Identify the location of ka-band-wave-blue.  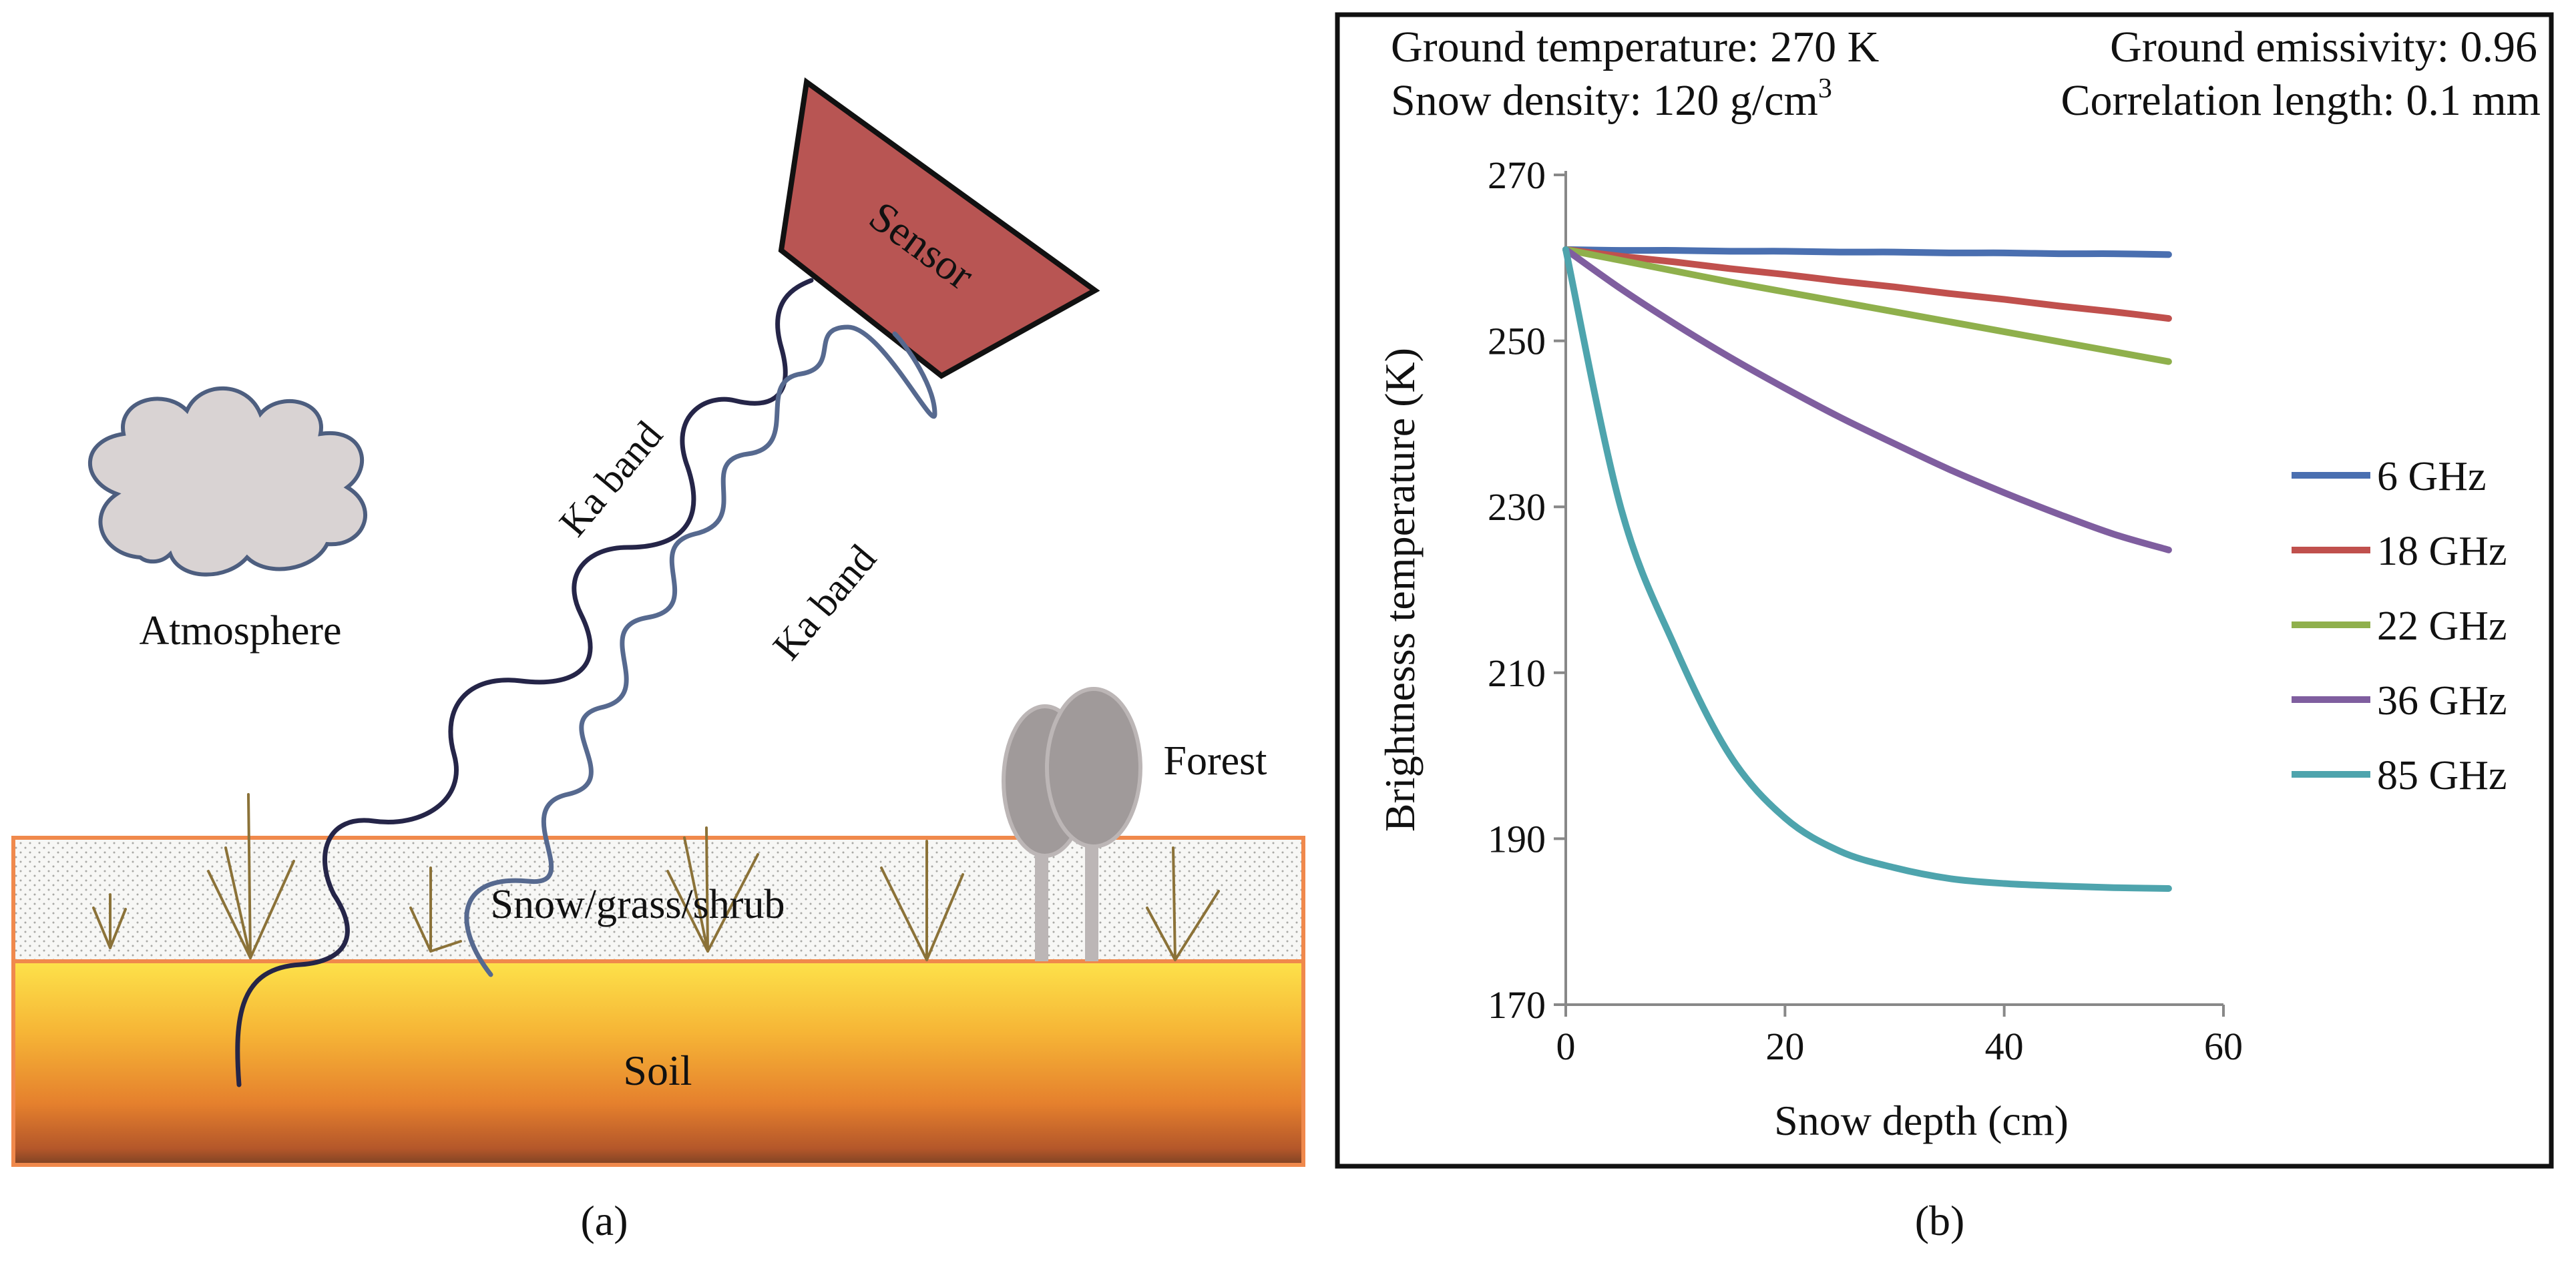
(700, 650).